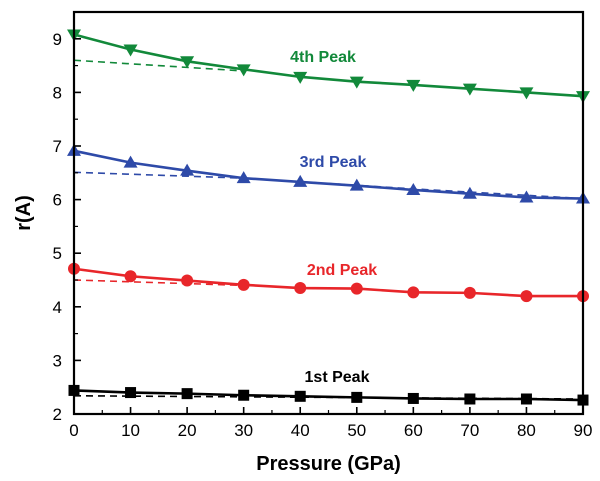  I want to click on x-tick-label: 60, so click(413, 430).